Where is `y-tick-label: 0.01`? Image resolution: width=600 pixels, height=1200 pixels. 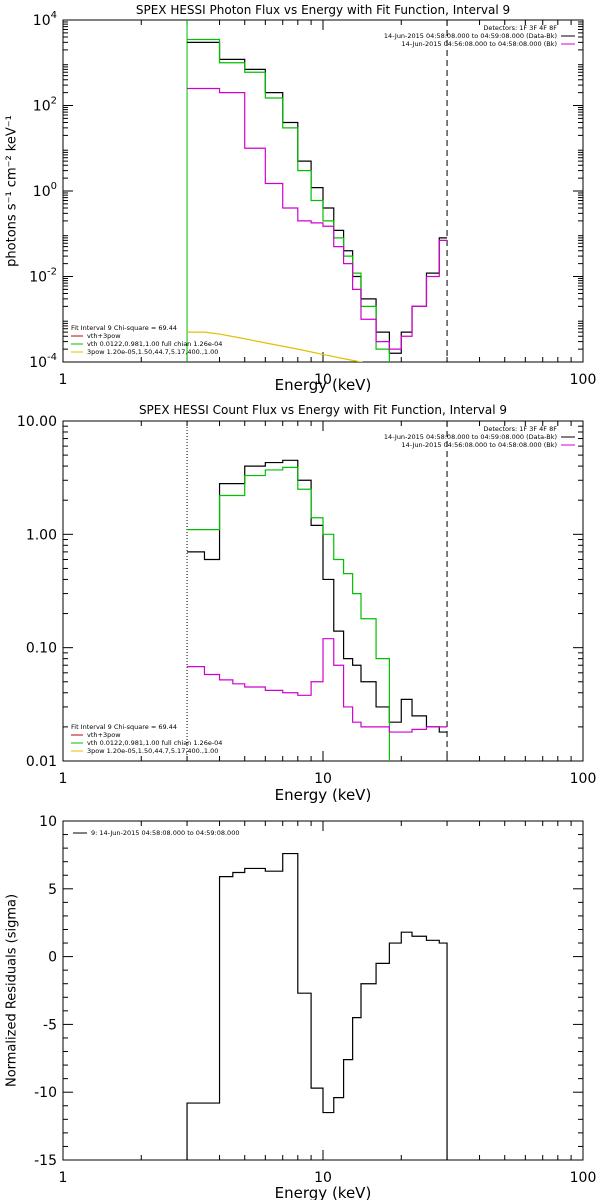 y-tick-label: 0.01 is located at coordinates (41, 762).